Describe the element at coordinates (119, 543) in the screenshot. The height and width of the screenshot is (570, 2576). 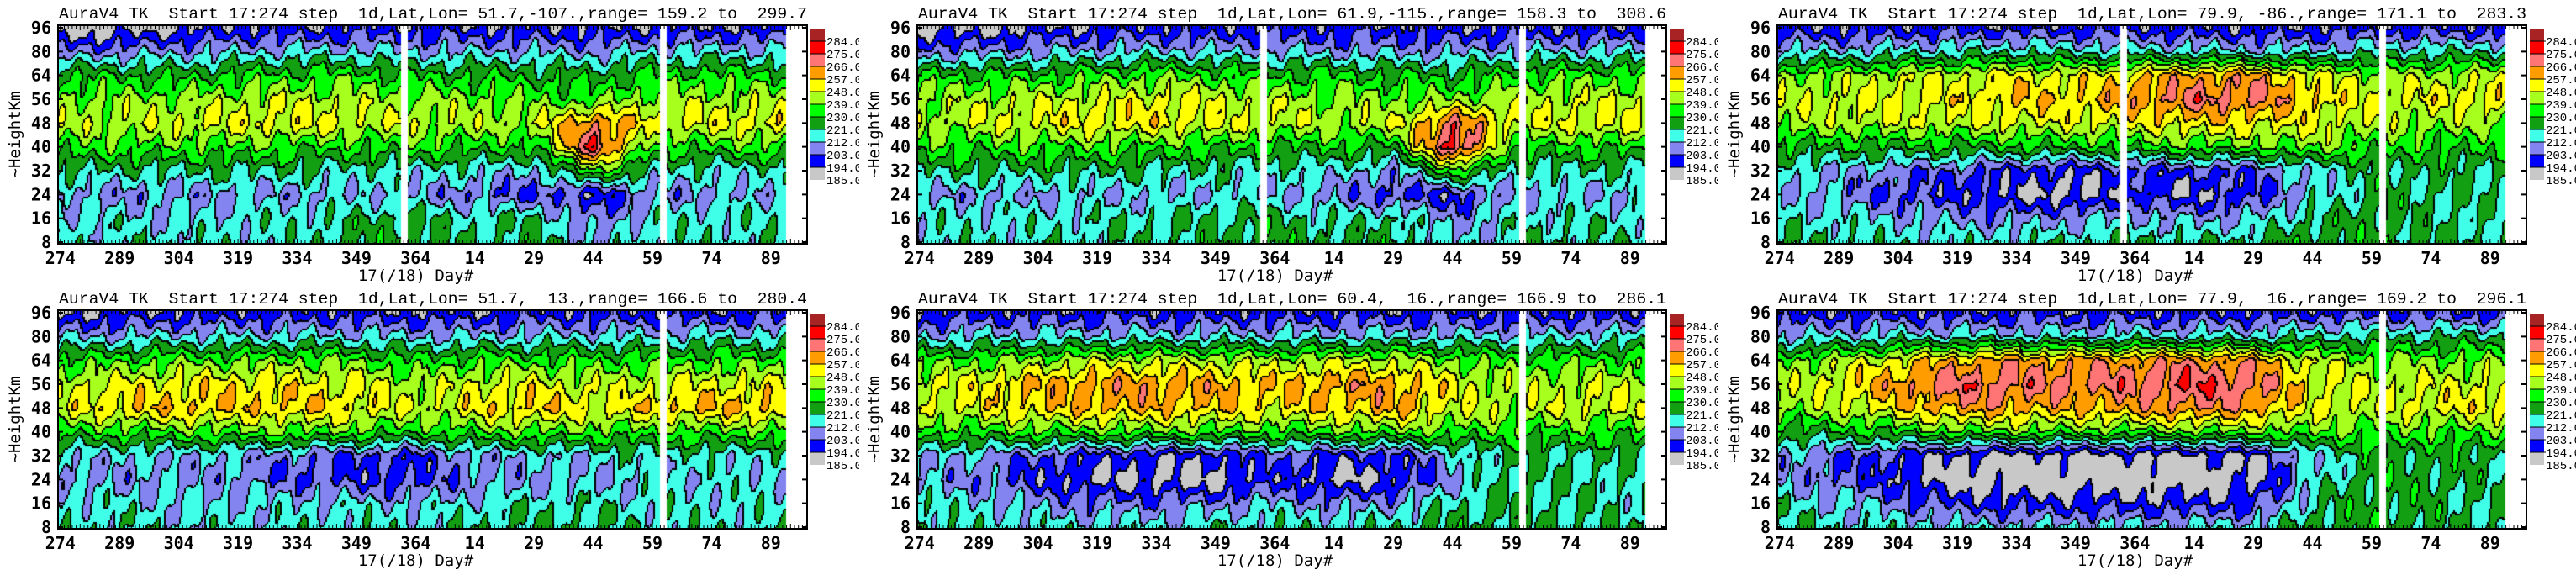
I see `x-tick-label: 289` at that location.